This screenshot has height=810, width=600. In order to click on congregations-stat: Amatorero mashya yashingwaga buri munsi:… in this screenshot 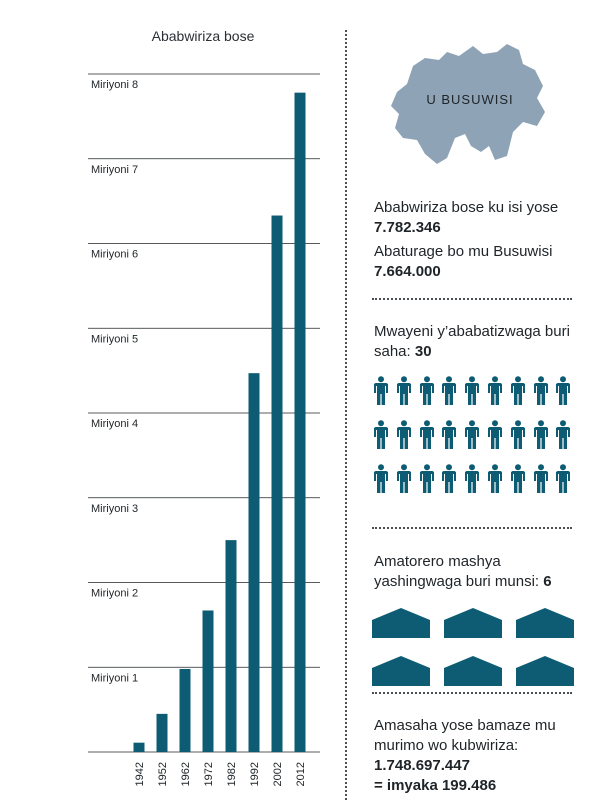, I will do `click(479, 572)`.